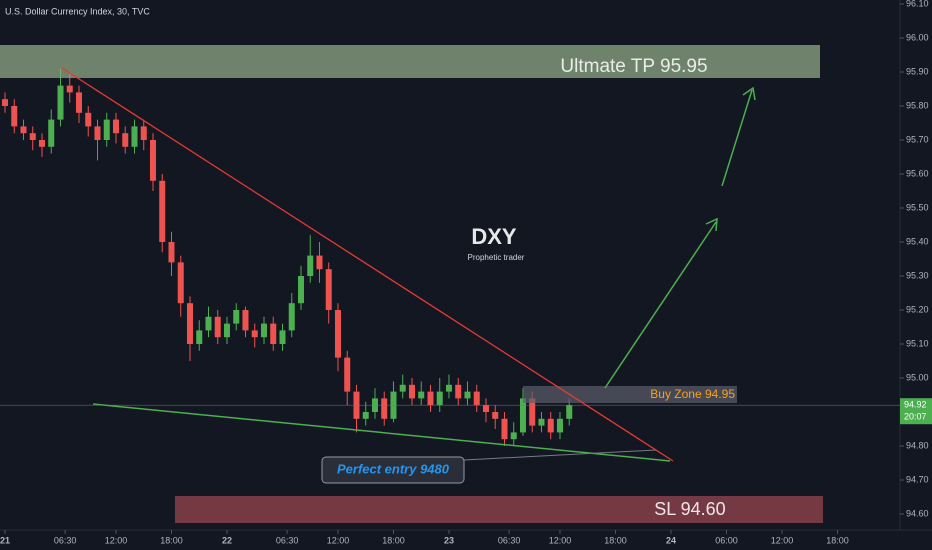  What do you see at coordinates (726, 540) in the screenshot?
I see `x-tick-label: 06:00` at bounding box center [726, 540].